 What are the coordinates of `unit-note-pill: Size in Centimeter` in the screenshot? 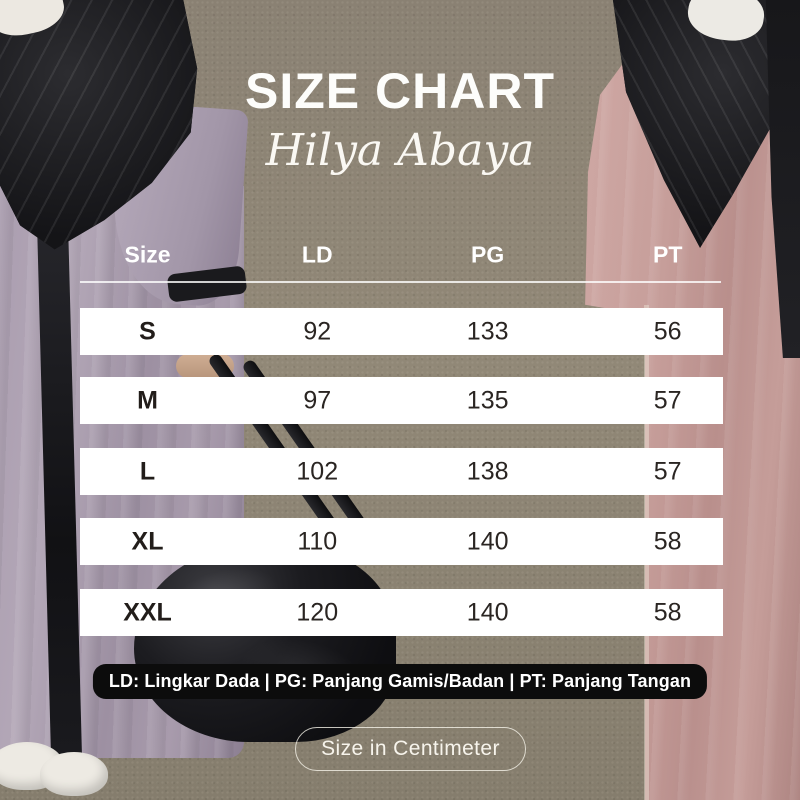 It's located at (410, 749).